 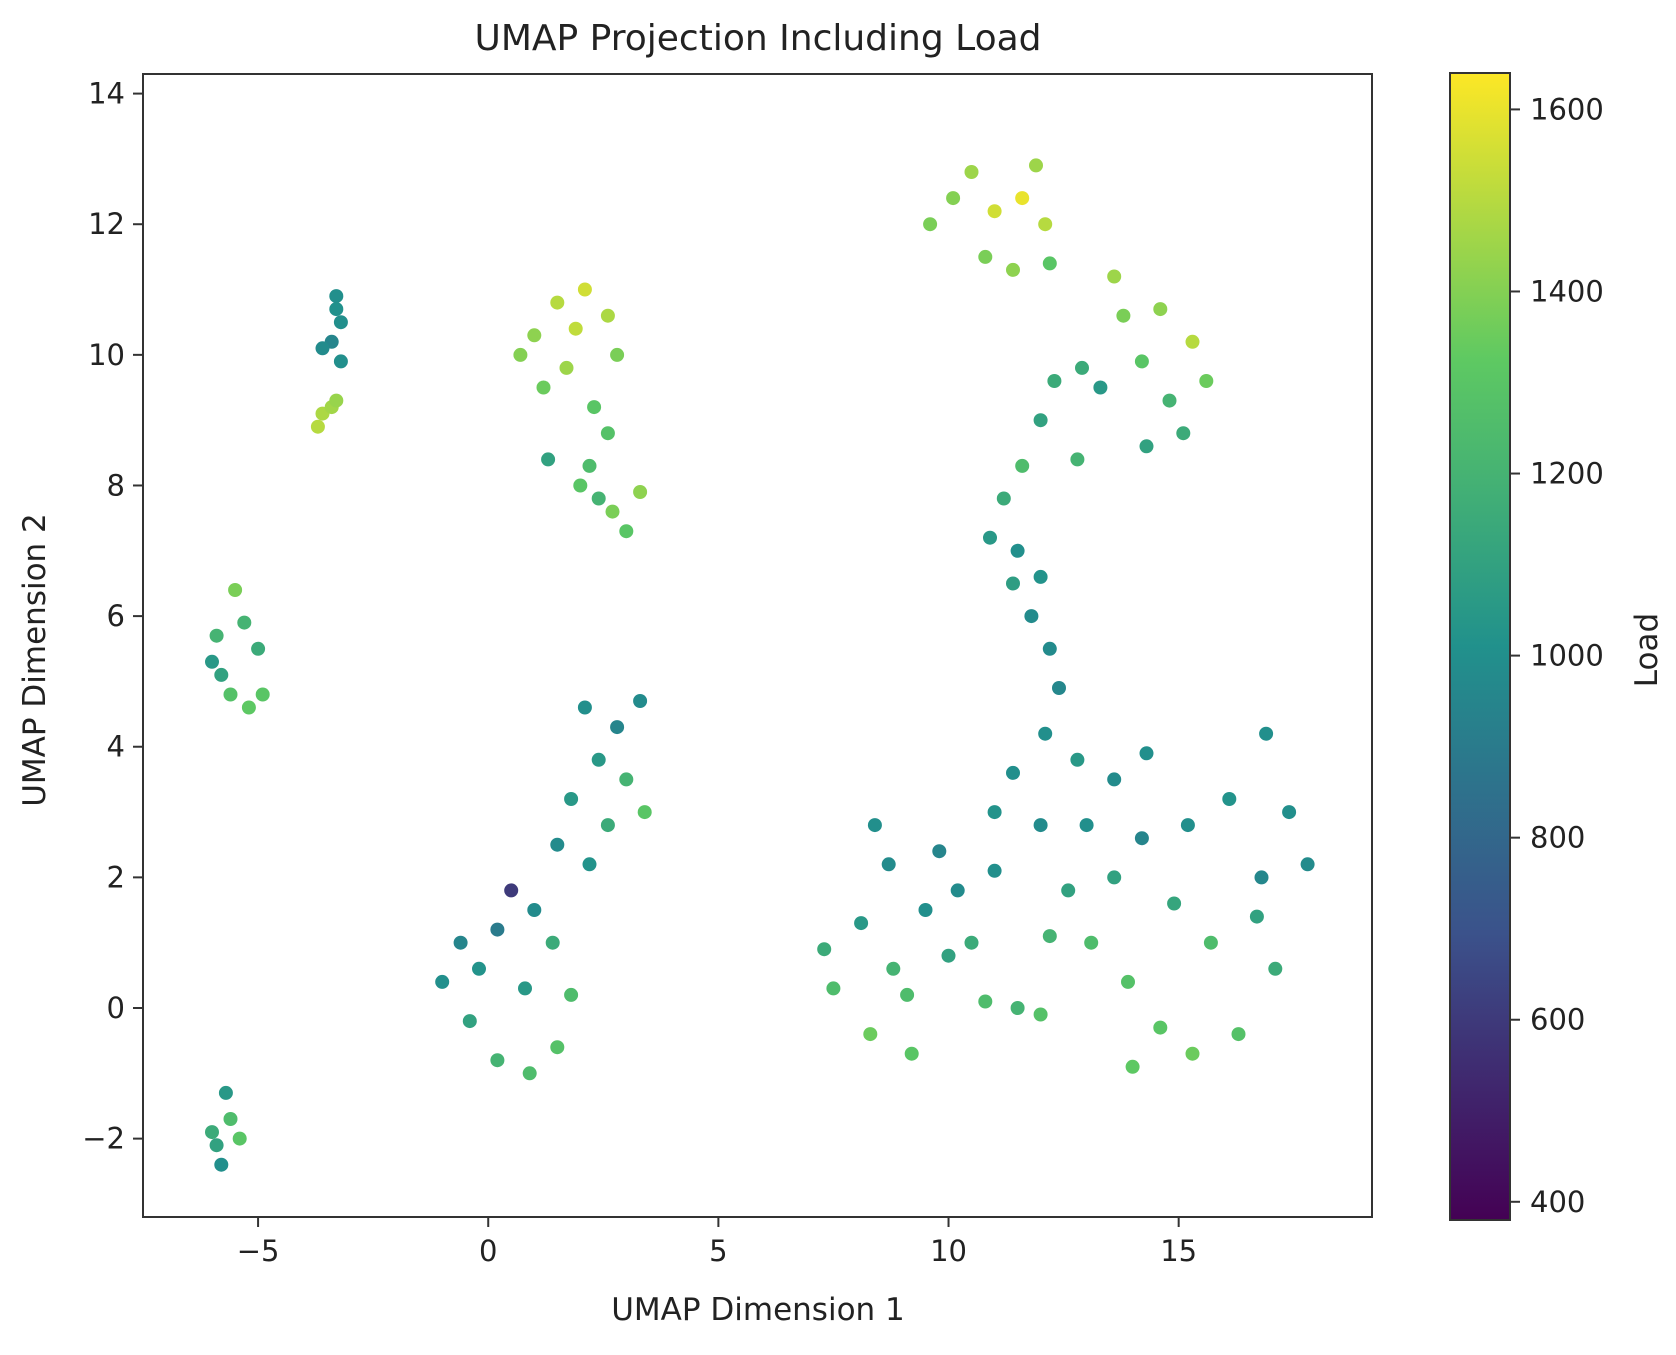 What do you see at coordinates (1178, 1251) in the screenshot?
I see `x-tick-label: 15` at bounding box center [1178, 1251].